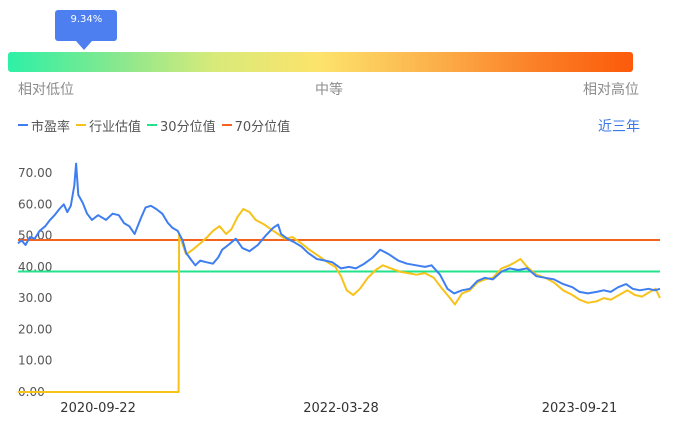  Describe the element at coordinates (86, 19) in the screenshot. I see `percentile-value: 9.34%` at that location.